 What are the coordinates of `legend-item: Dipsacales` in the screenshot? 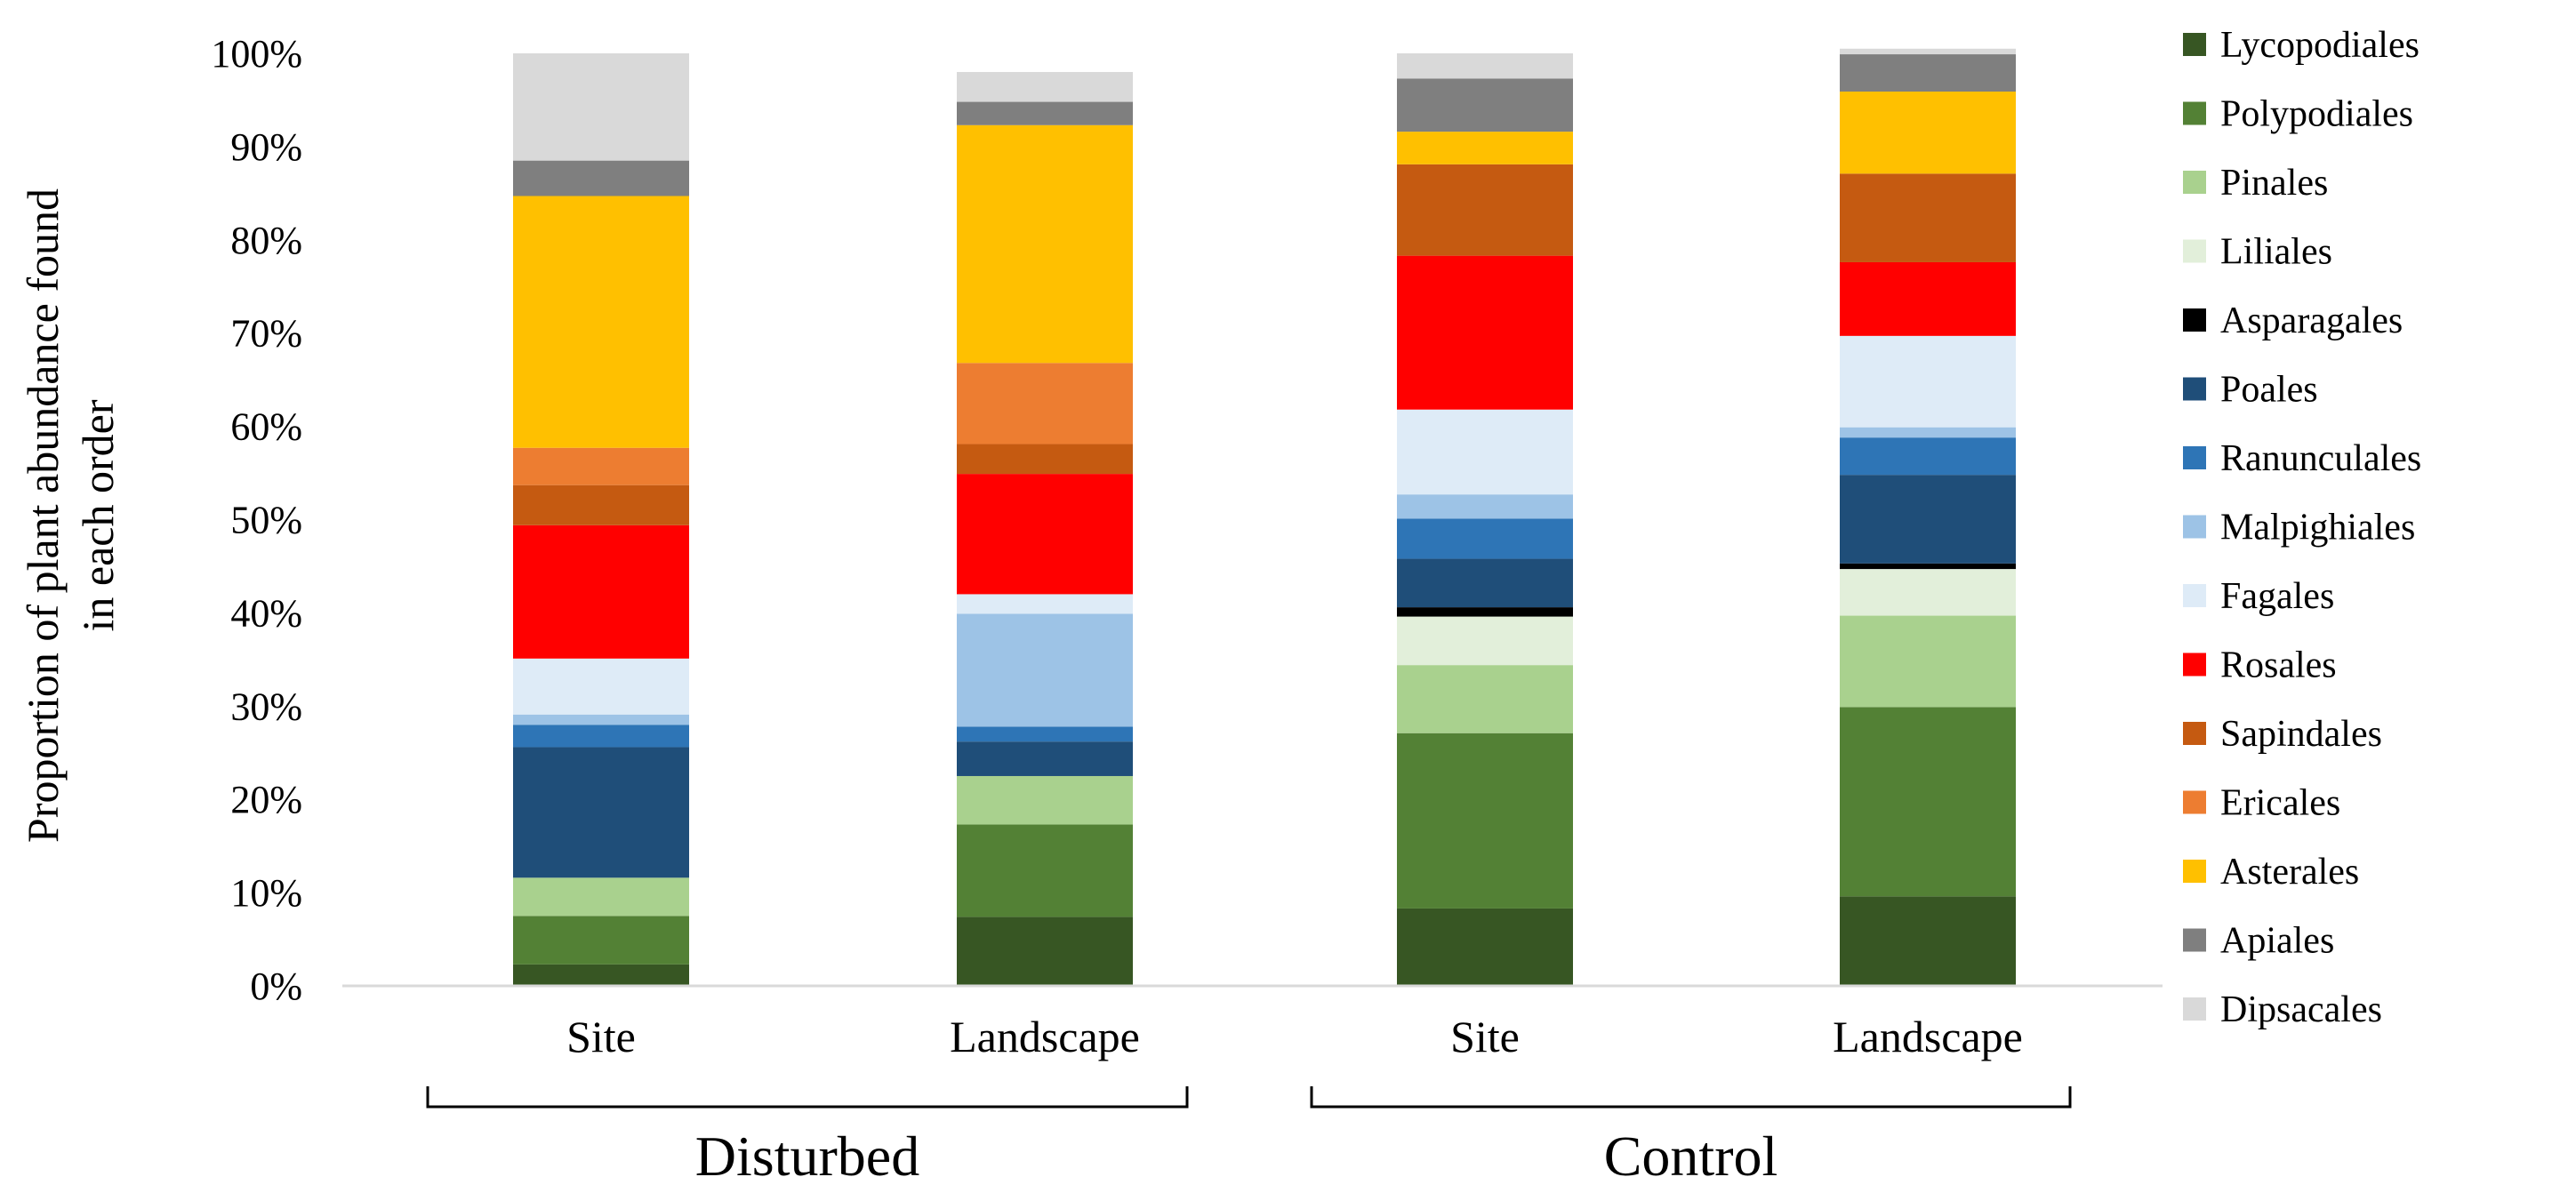 It's located at (2282, 1009).